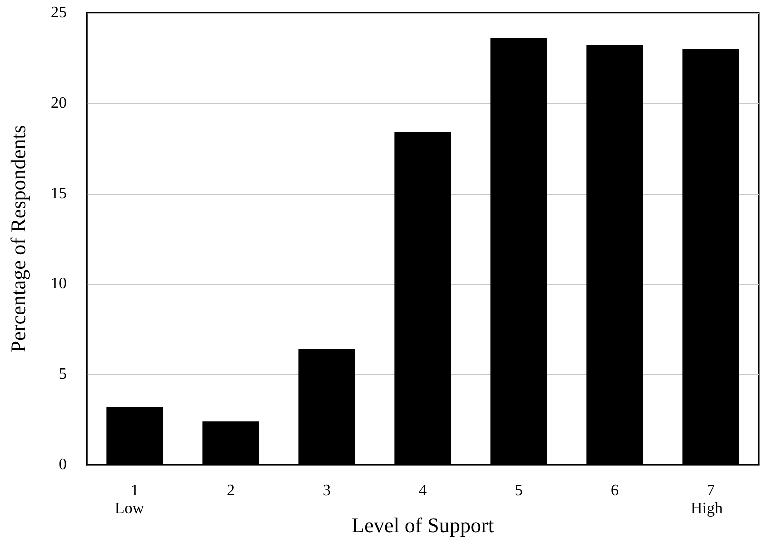 The image size is (765, 541). What do you see at coordinates (130, 509) in the screenshot?
I see `text: Low` at bounding box center [130, 509].